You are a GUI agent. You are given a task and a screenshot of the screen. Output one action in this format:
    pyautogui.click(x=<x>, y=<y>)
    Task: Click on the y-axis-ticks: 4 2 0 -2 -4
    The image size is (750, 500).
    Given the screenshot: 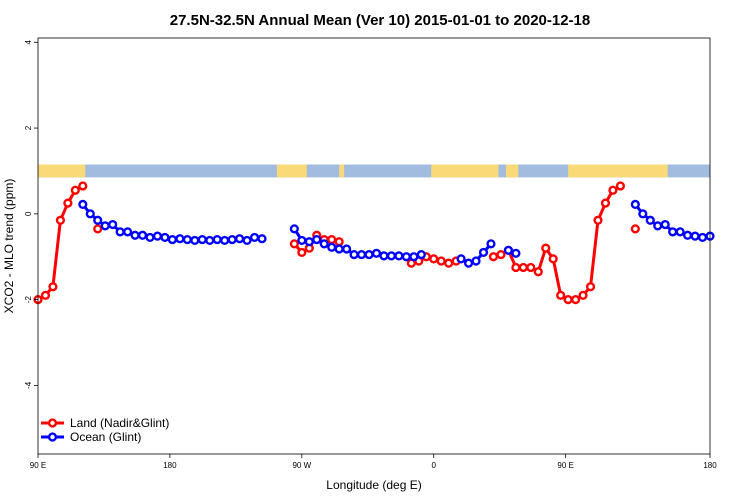 What is the action you would take?
    pyautogui.click(x=31, y=214)
    